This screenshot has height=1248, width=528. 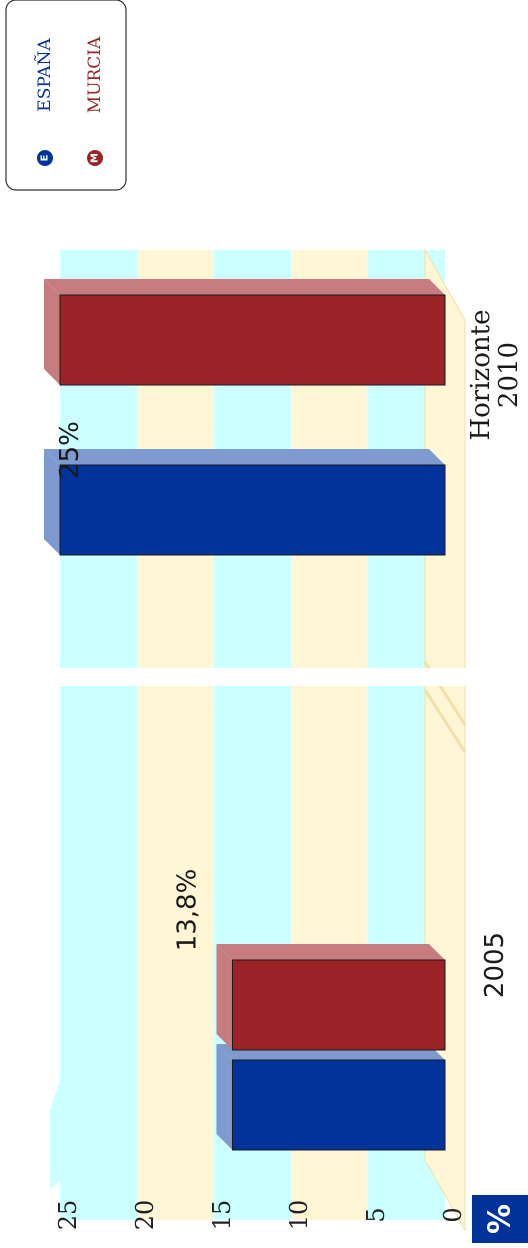 I want to click on legend-marker-letter: E, so click(x=45, y=157).